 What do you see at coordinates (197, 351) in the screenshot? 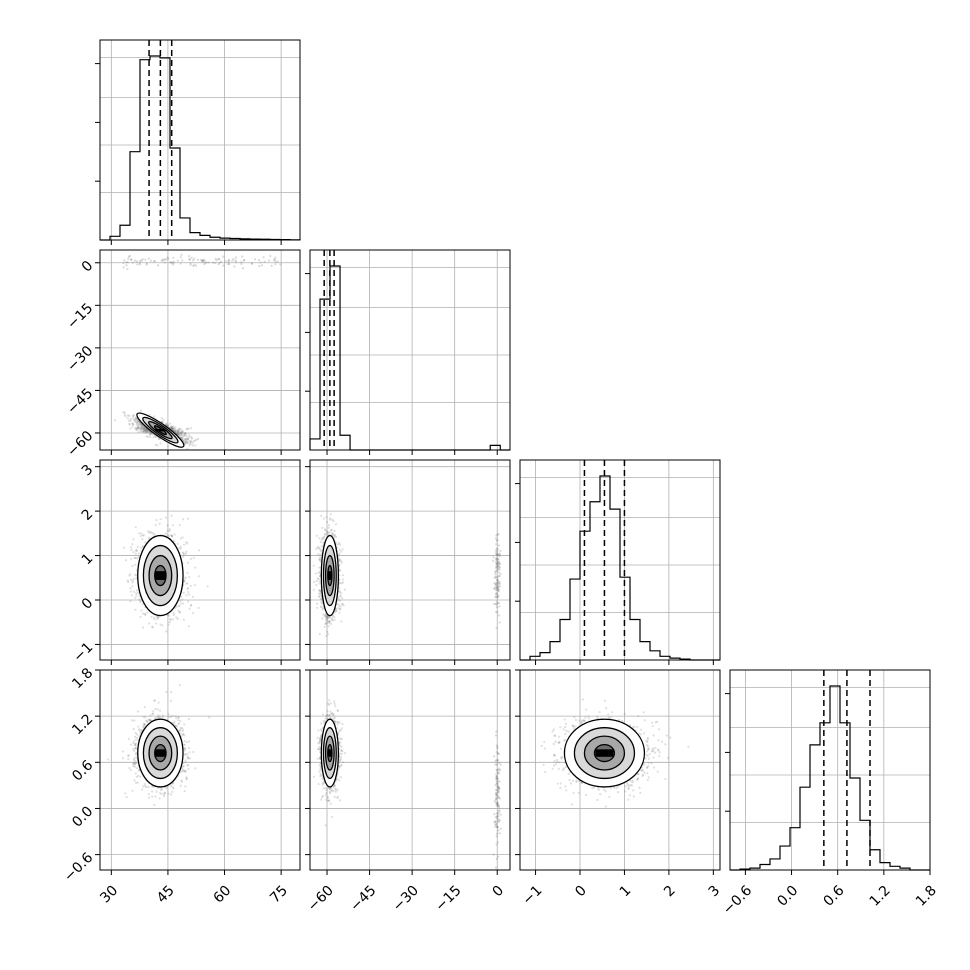
I see `scatter-points` at bounding box center [197, 351].